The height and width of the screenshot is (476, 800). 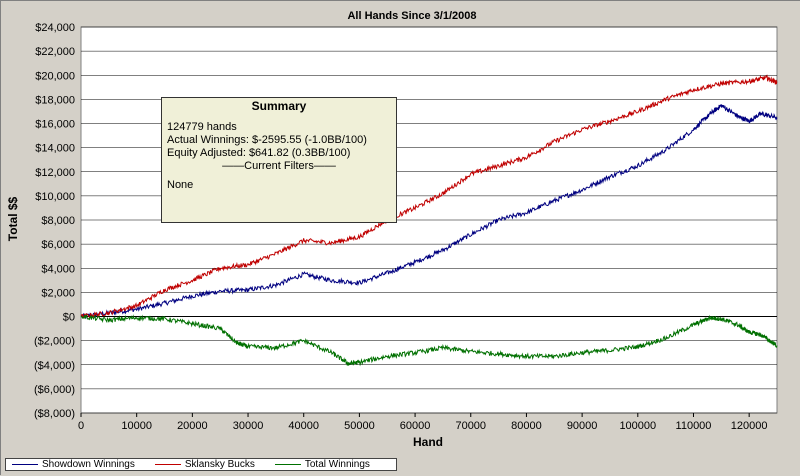 What do you see at coordinates (526, 426) in the screenshot?
I see `x-tick-label: 80000` at bounding box center [526, 426].